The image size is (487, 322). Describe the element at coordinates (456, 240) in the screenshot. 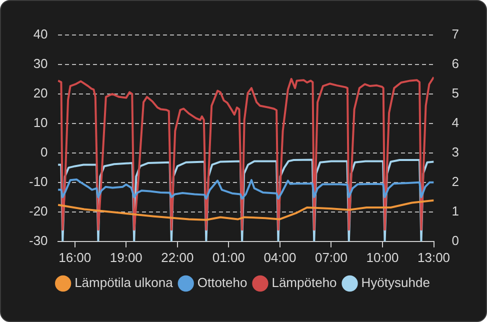

I see `y2-tick-label: 0` at that location.